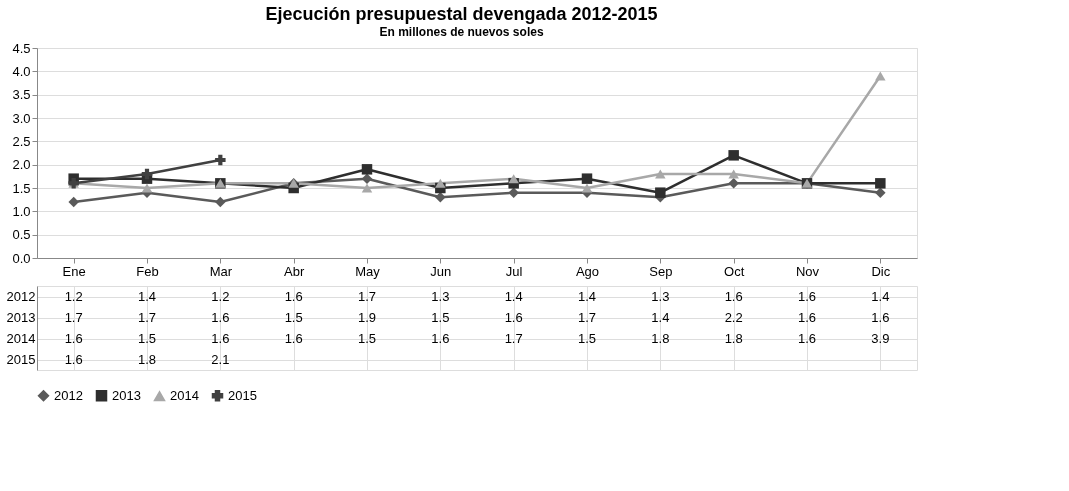 This screenshot has height=491, width=1069. I want to click on x-tick-label: Dic, so click(881, 271).